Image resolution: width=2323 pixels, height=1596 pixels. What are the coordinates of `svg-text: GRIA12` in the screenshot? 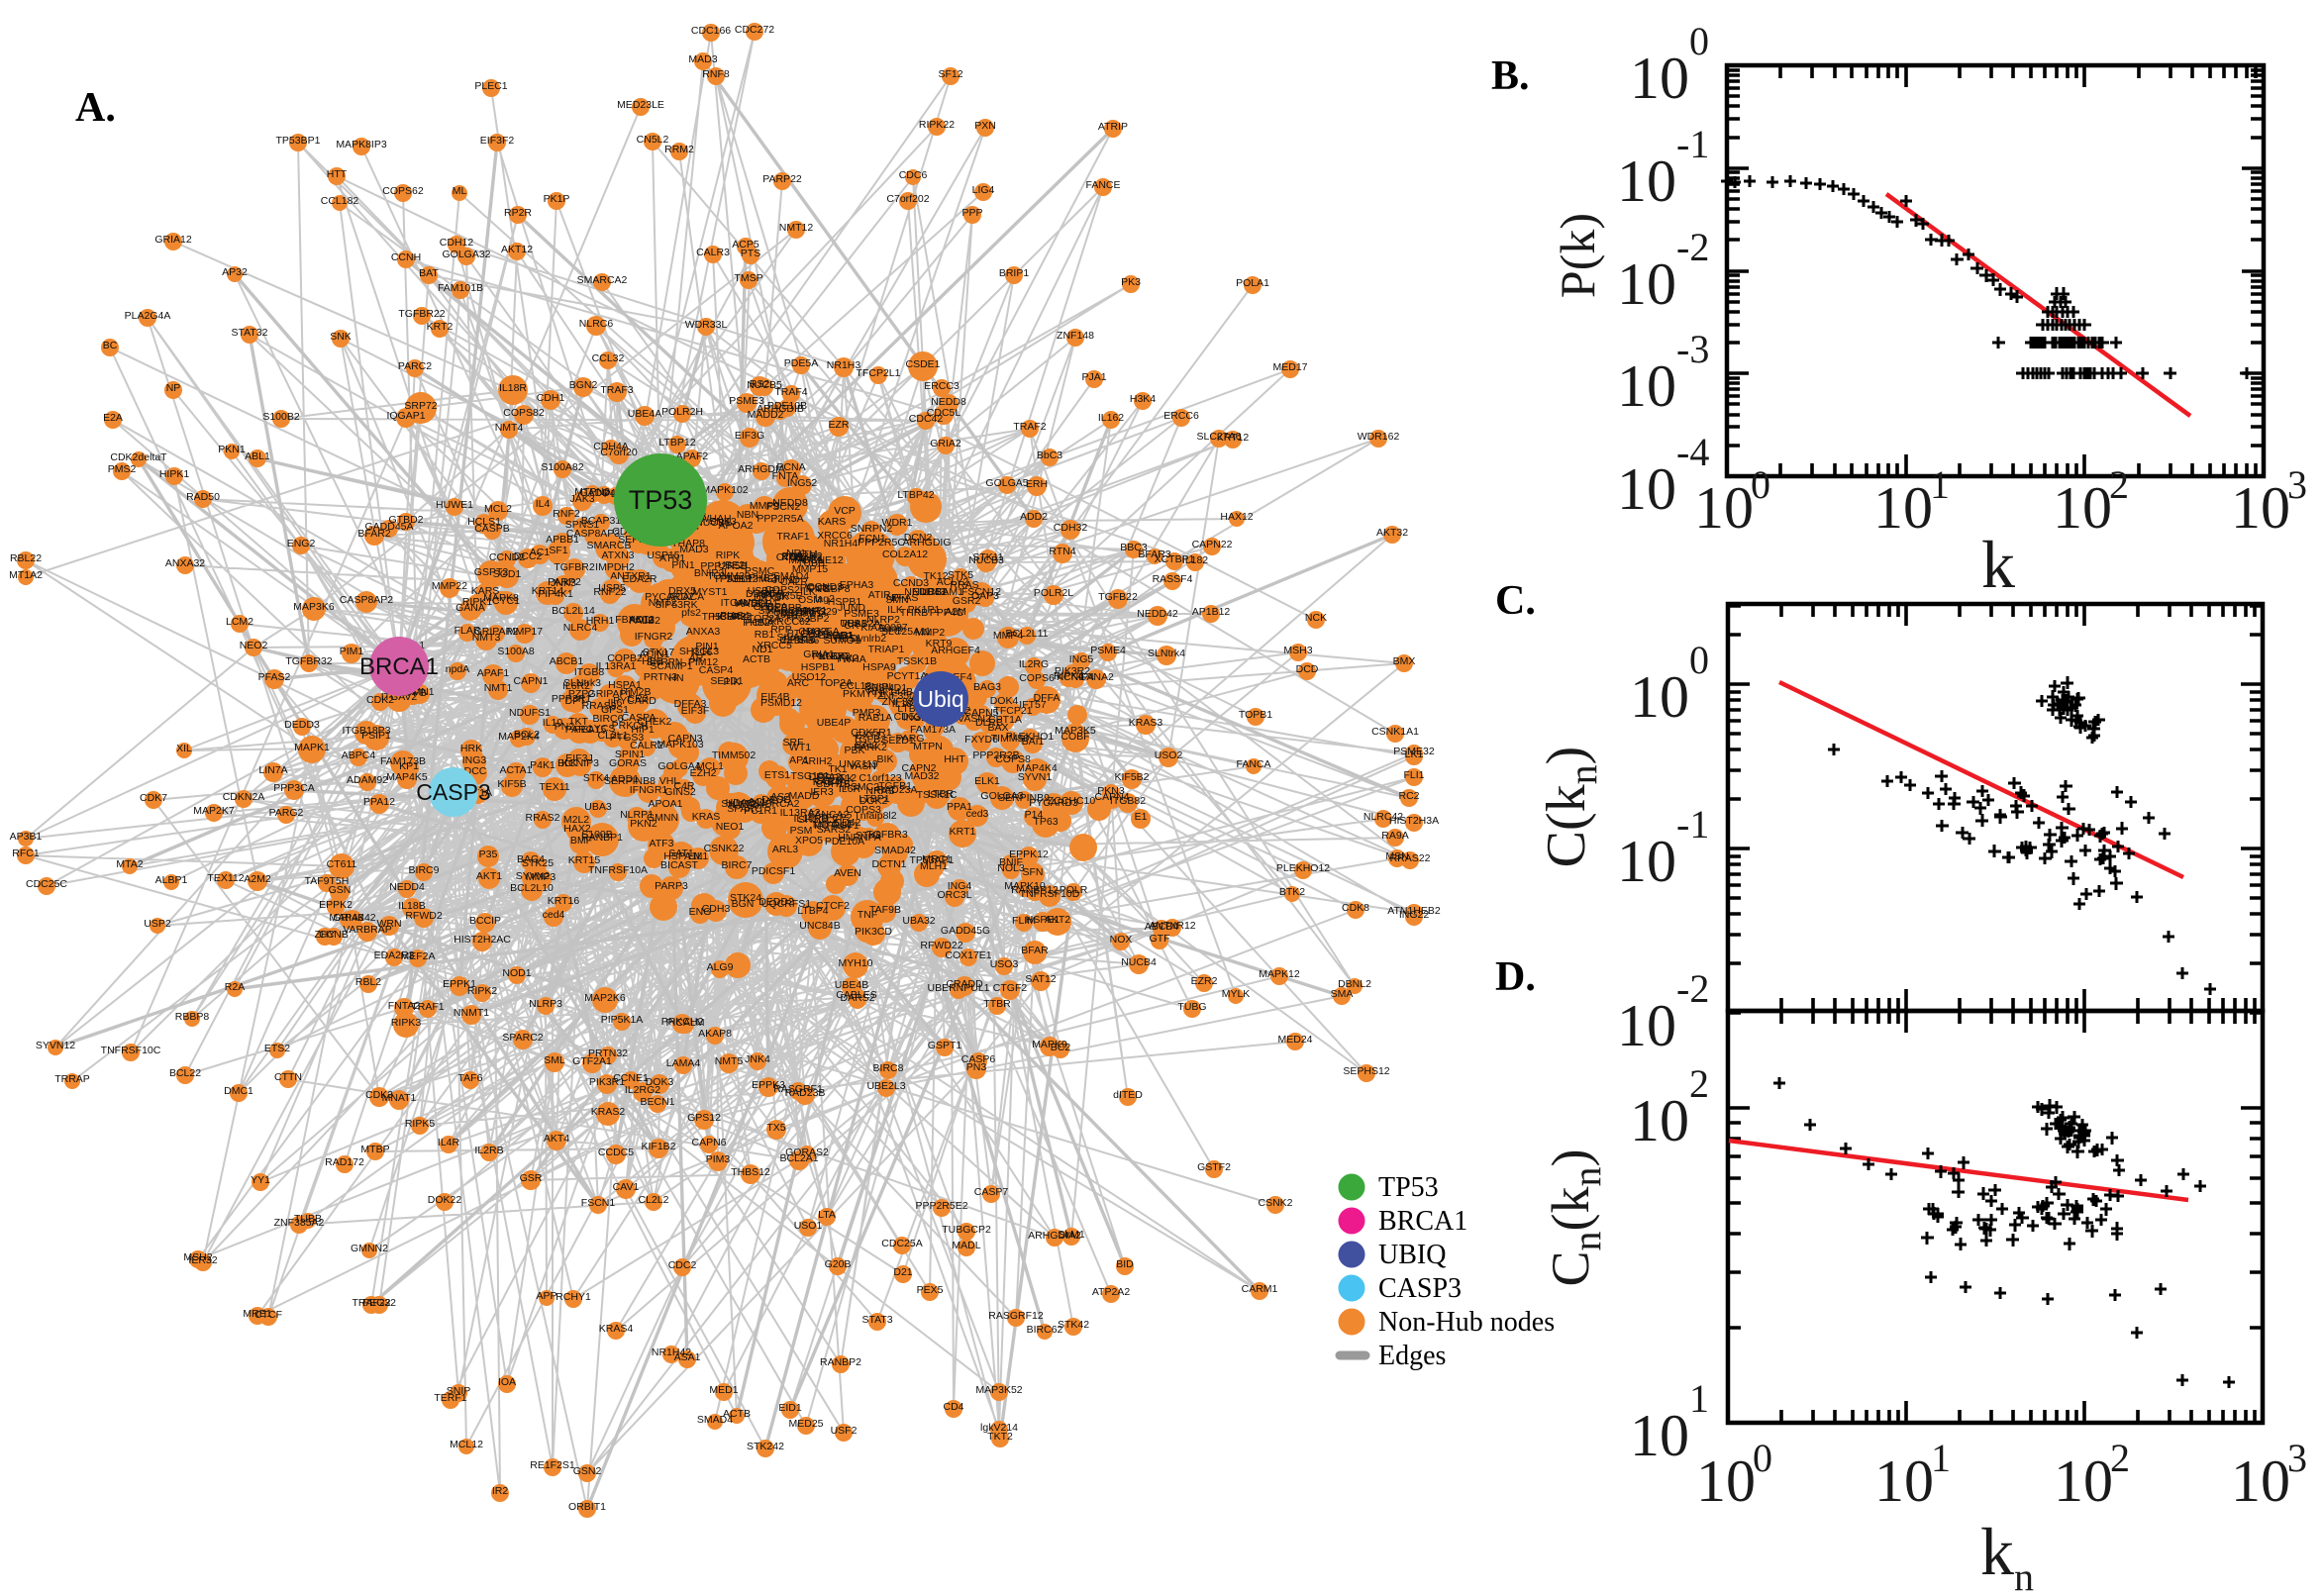 It's located at (173, 240).